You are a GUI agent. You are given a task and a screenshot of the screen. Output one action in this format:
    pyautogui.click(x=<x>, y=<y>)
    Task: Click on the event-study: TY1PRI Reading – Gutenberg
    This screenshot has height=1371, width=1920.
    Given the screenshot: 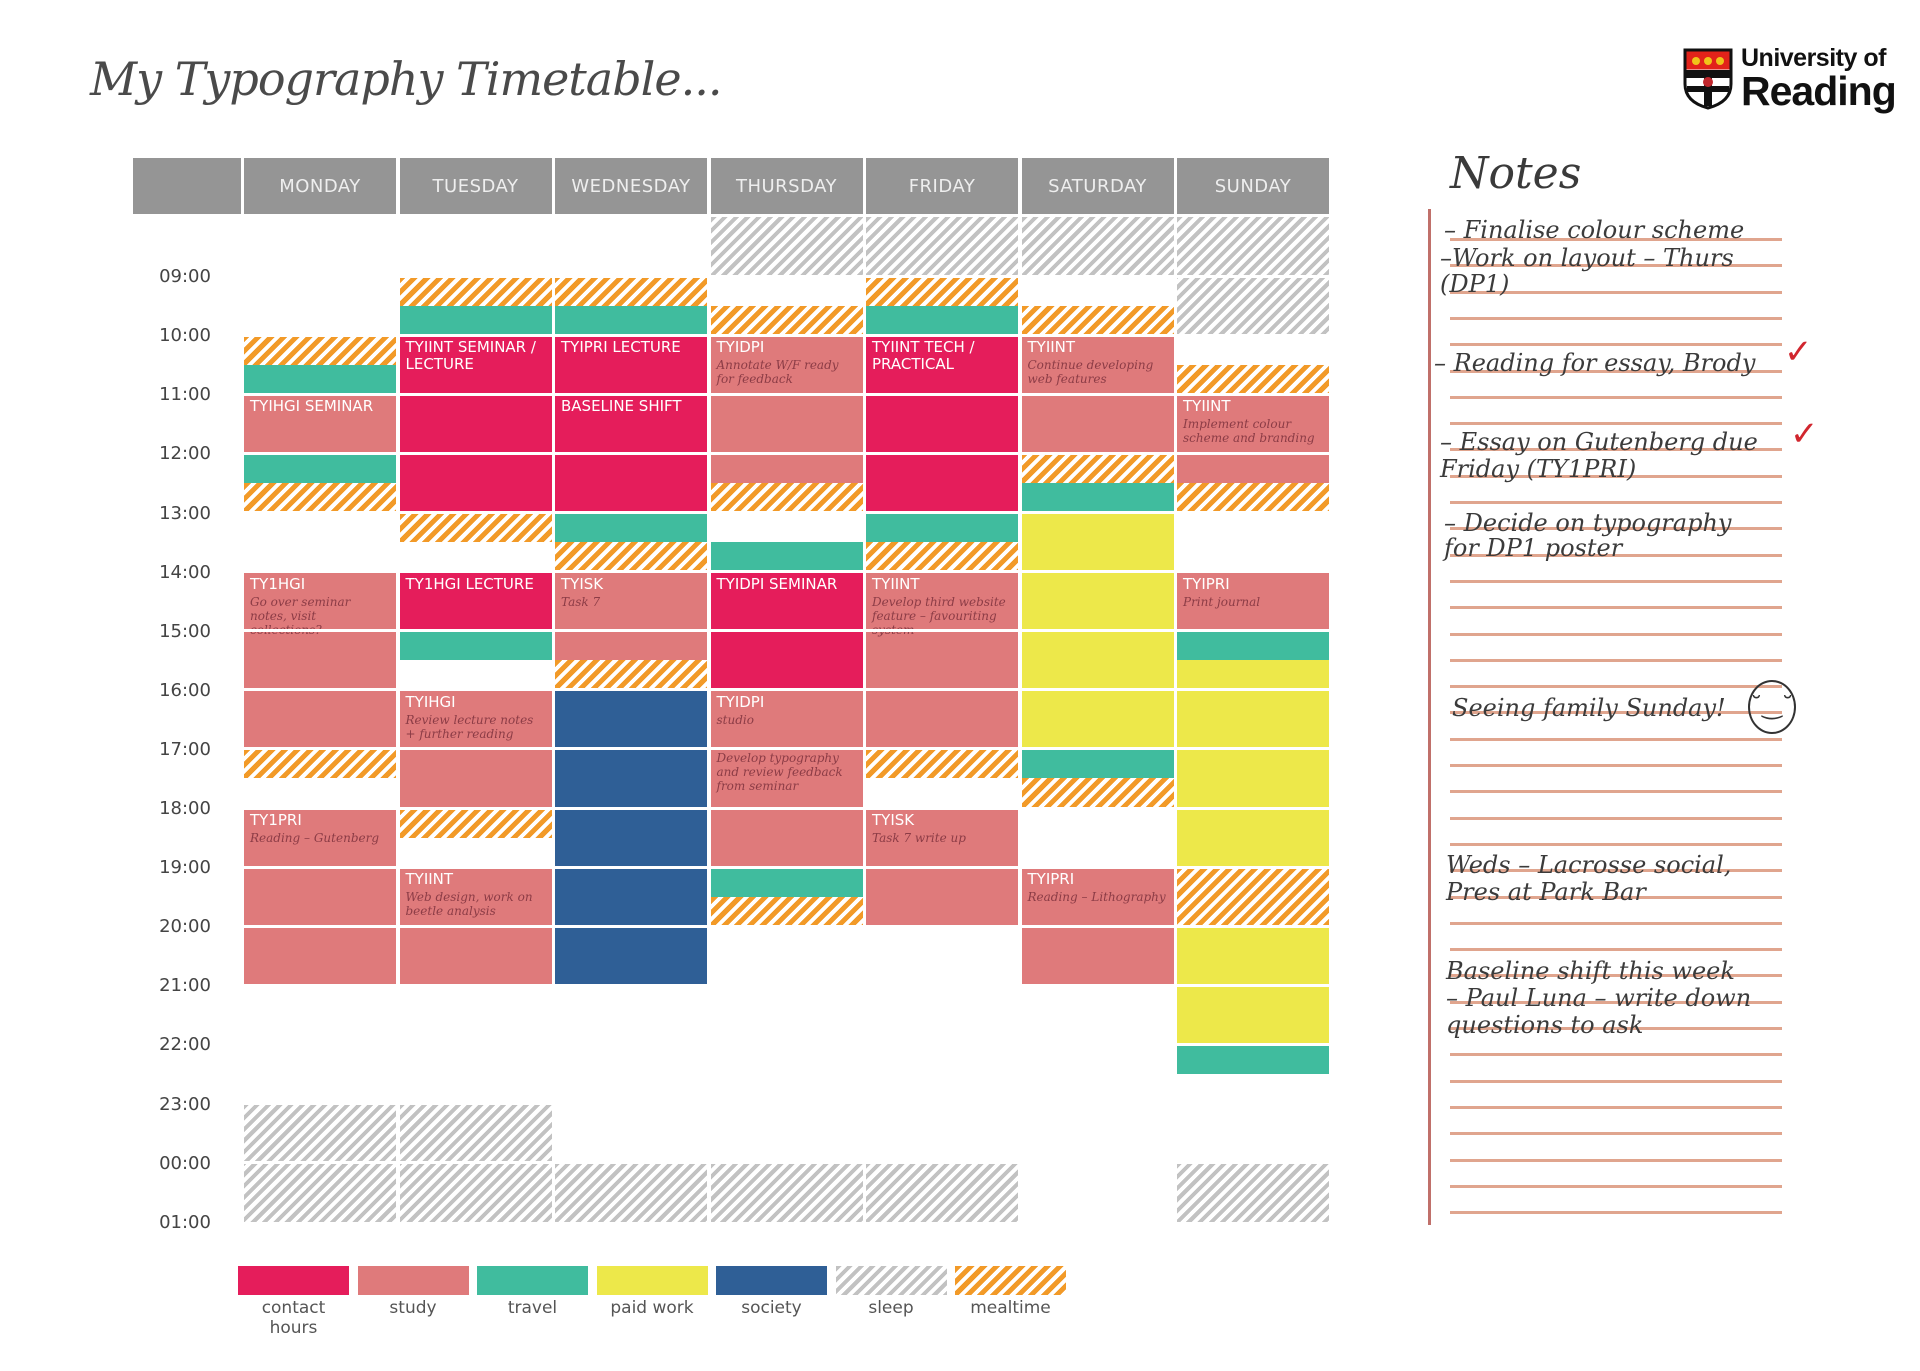 What is the action you would take?
    pyautogui.click(x=320, y=897)
    